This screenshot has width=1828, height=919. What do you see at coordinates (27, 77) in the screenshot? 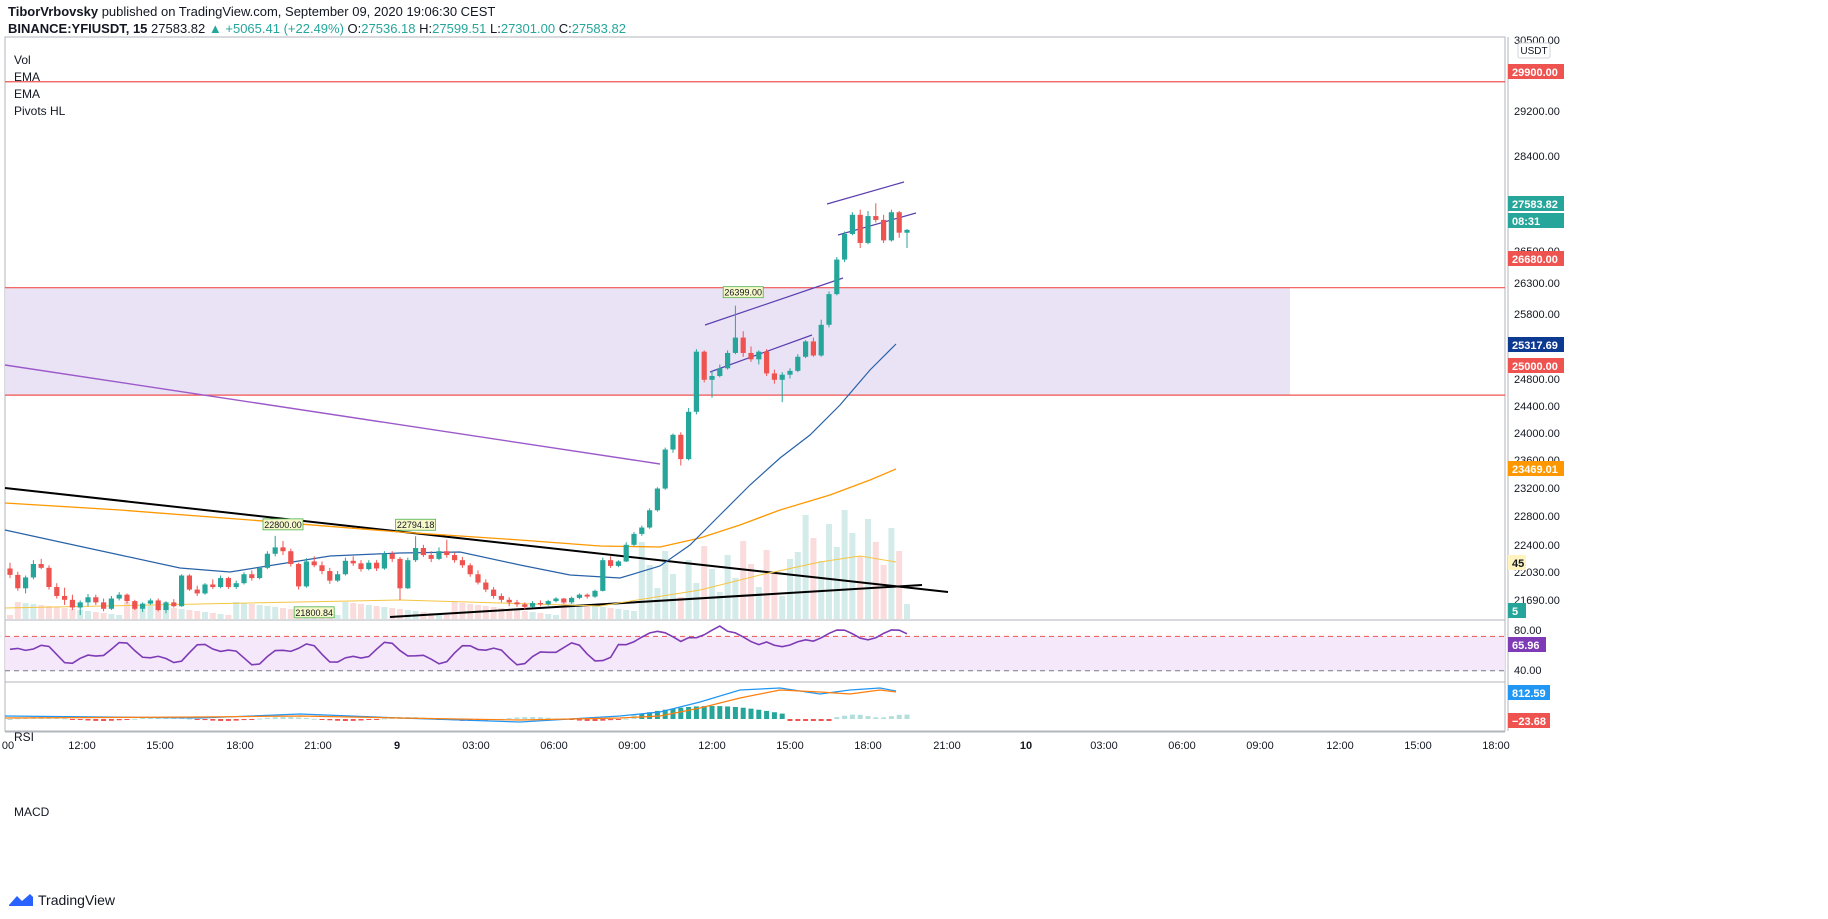
I see `legend-ema-1: EMA` at bounding box center [27, 77].